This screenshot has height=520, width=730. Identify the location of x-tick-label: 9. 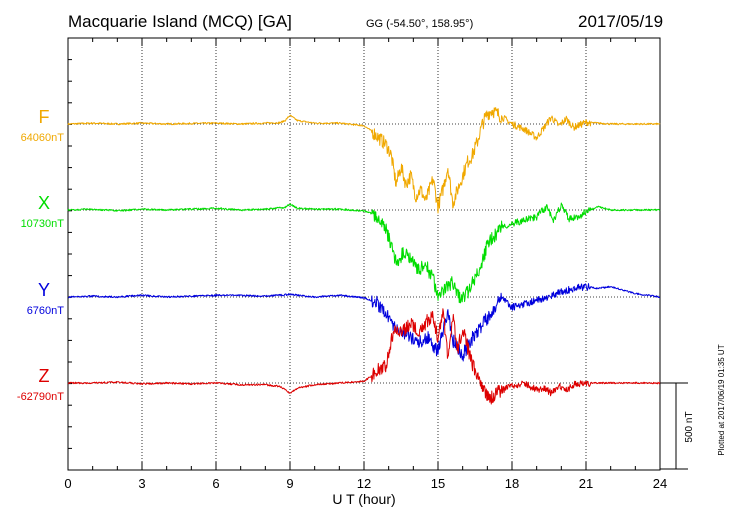
(289, 483).